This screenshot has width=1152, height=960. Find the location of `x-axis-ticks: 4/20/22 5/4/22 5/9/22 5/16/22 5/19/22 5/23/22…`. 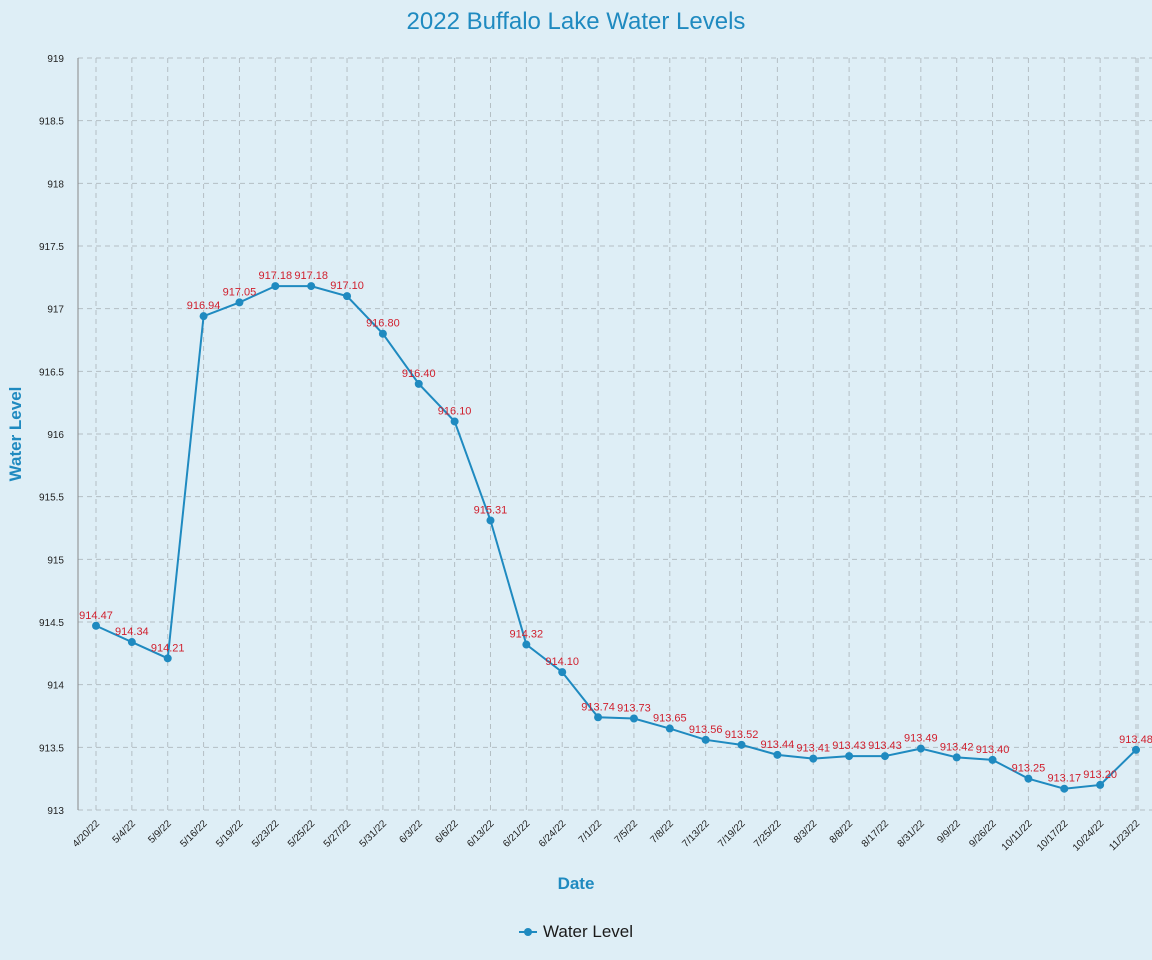

x-axis-ticks: 4/20/22 5/4/22 5/9/22 5/16/22 5/19/22 5/23/22… is located at coordinates (607, 836).